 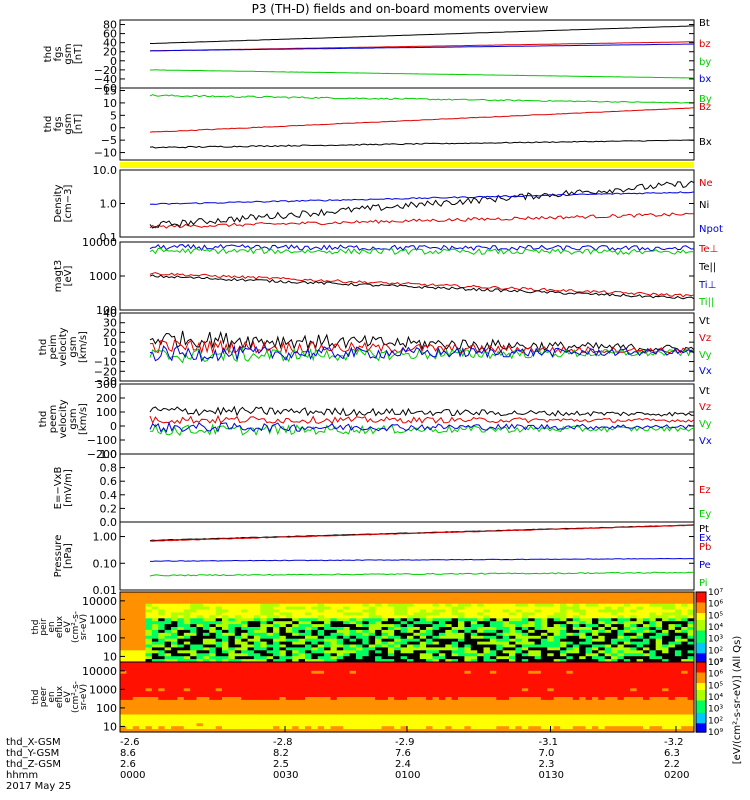 What do you see at coordinates (58, 556) in the screenshot?
I see `y-axis-label: Pressure` at bounding box center [58, 556].